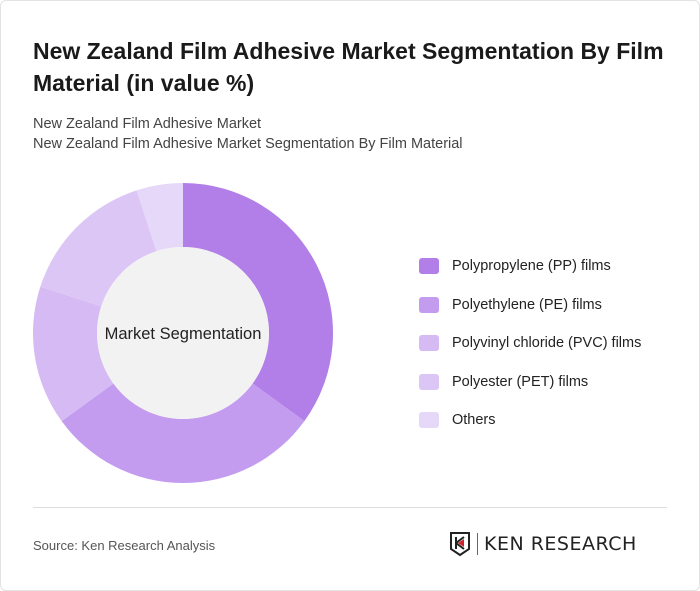 Image resolution: width=700 pixels, height=591 pixels. What do you see at coordinates (460, 544) in the screenshot?
I see `logo-shield-icon` at bounding box center [460, 544].